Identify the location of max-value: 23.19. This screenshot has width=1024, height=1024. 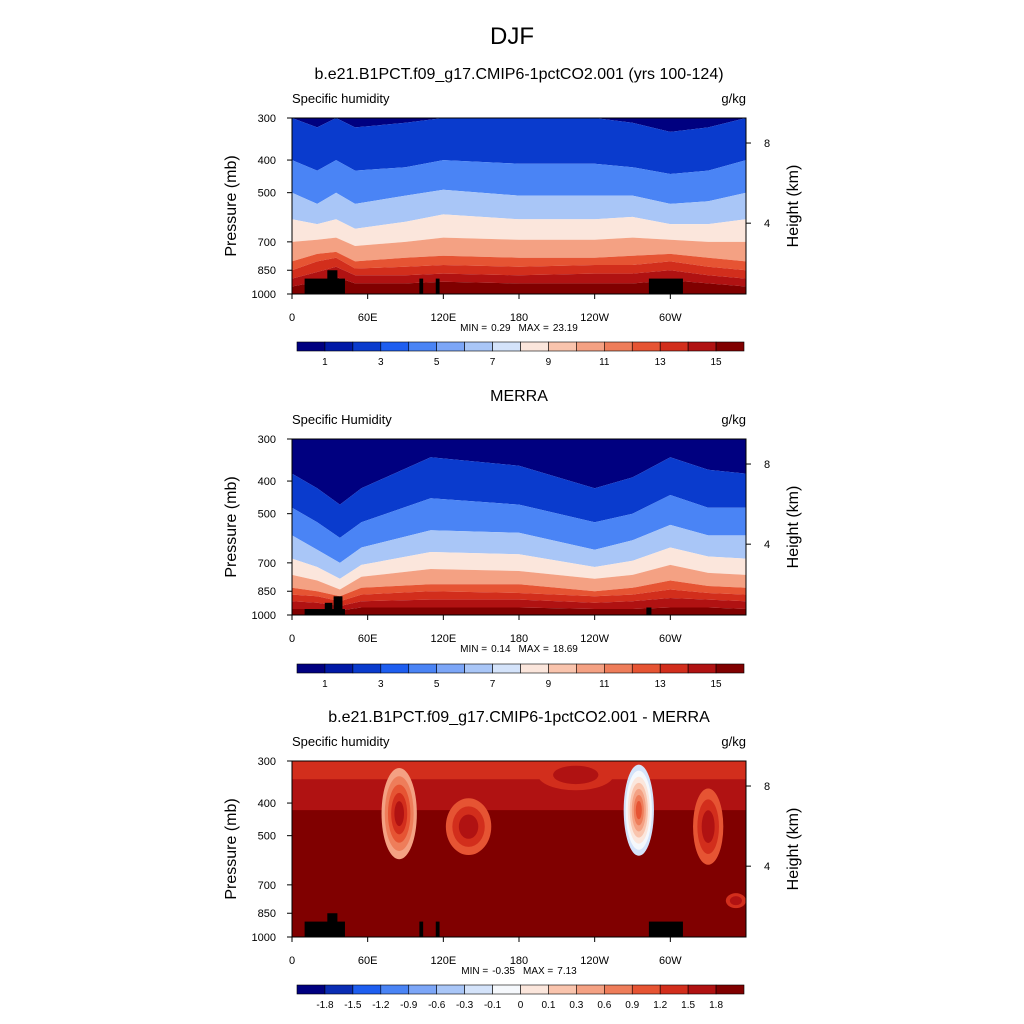
(565, 328).